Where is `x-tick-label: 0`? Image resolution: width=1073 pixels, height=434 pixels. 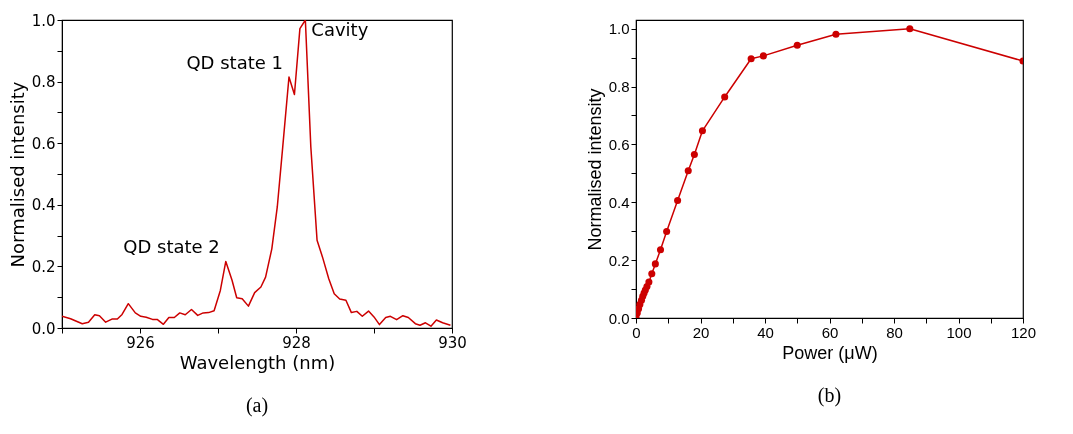 x-tick-label: 0 is located at coordinates (636, 332).